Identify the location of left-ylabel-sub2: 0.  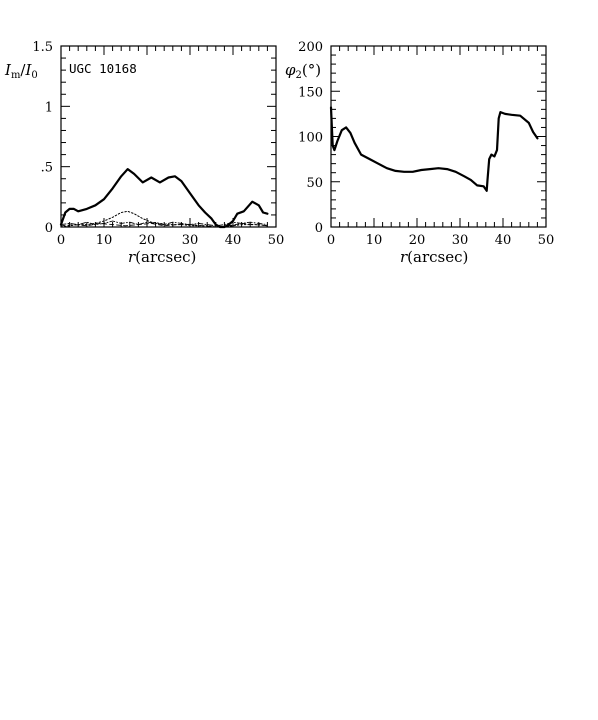
(34, 75).